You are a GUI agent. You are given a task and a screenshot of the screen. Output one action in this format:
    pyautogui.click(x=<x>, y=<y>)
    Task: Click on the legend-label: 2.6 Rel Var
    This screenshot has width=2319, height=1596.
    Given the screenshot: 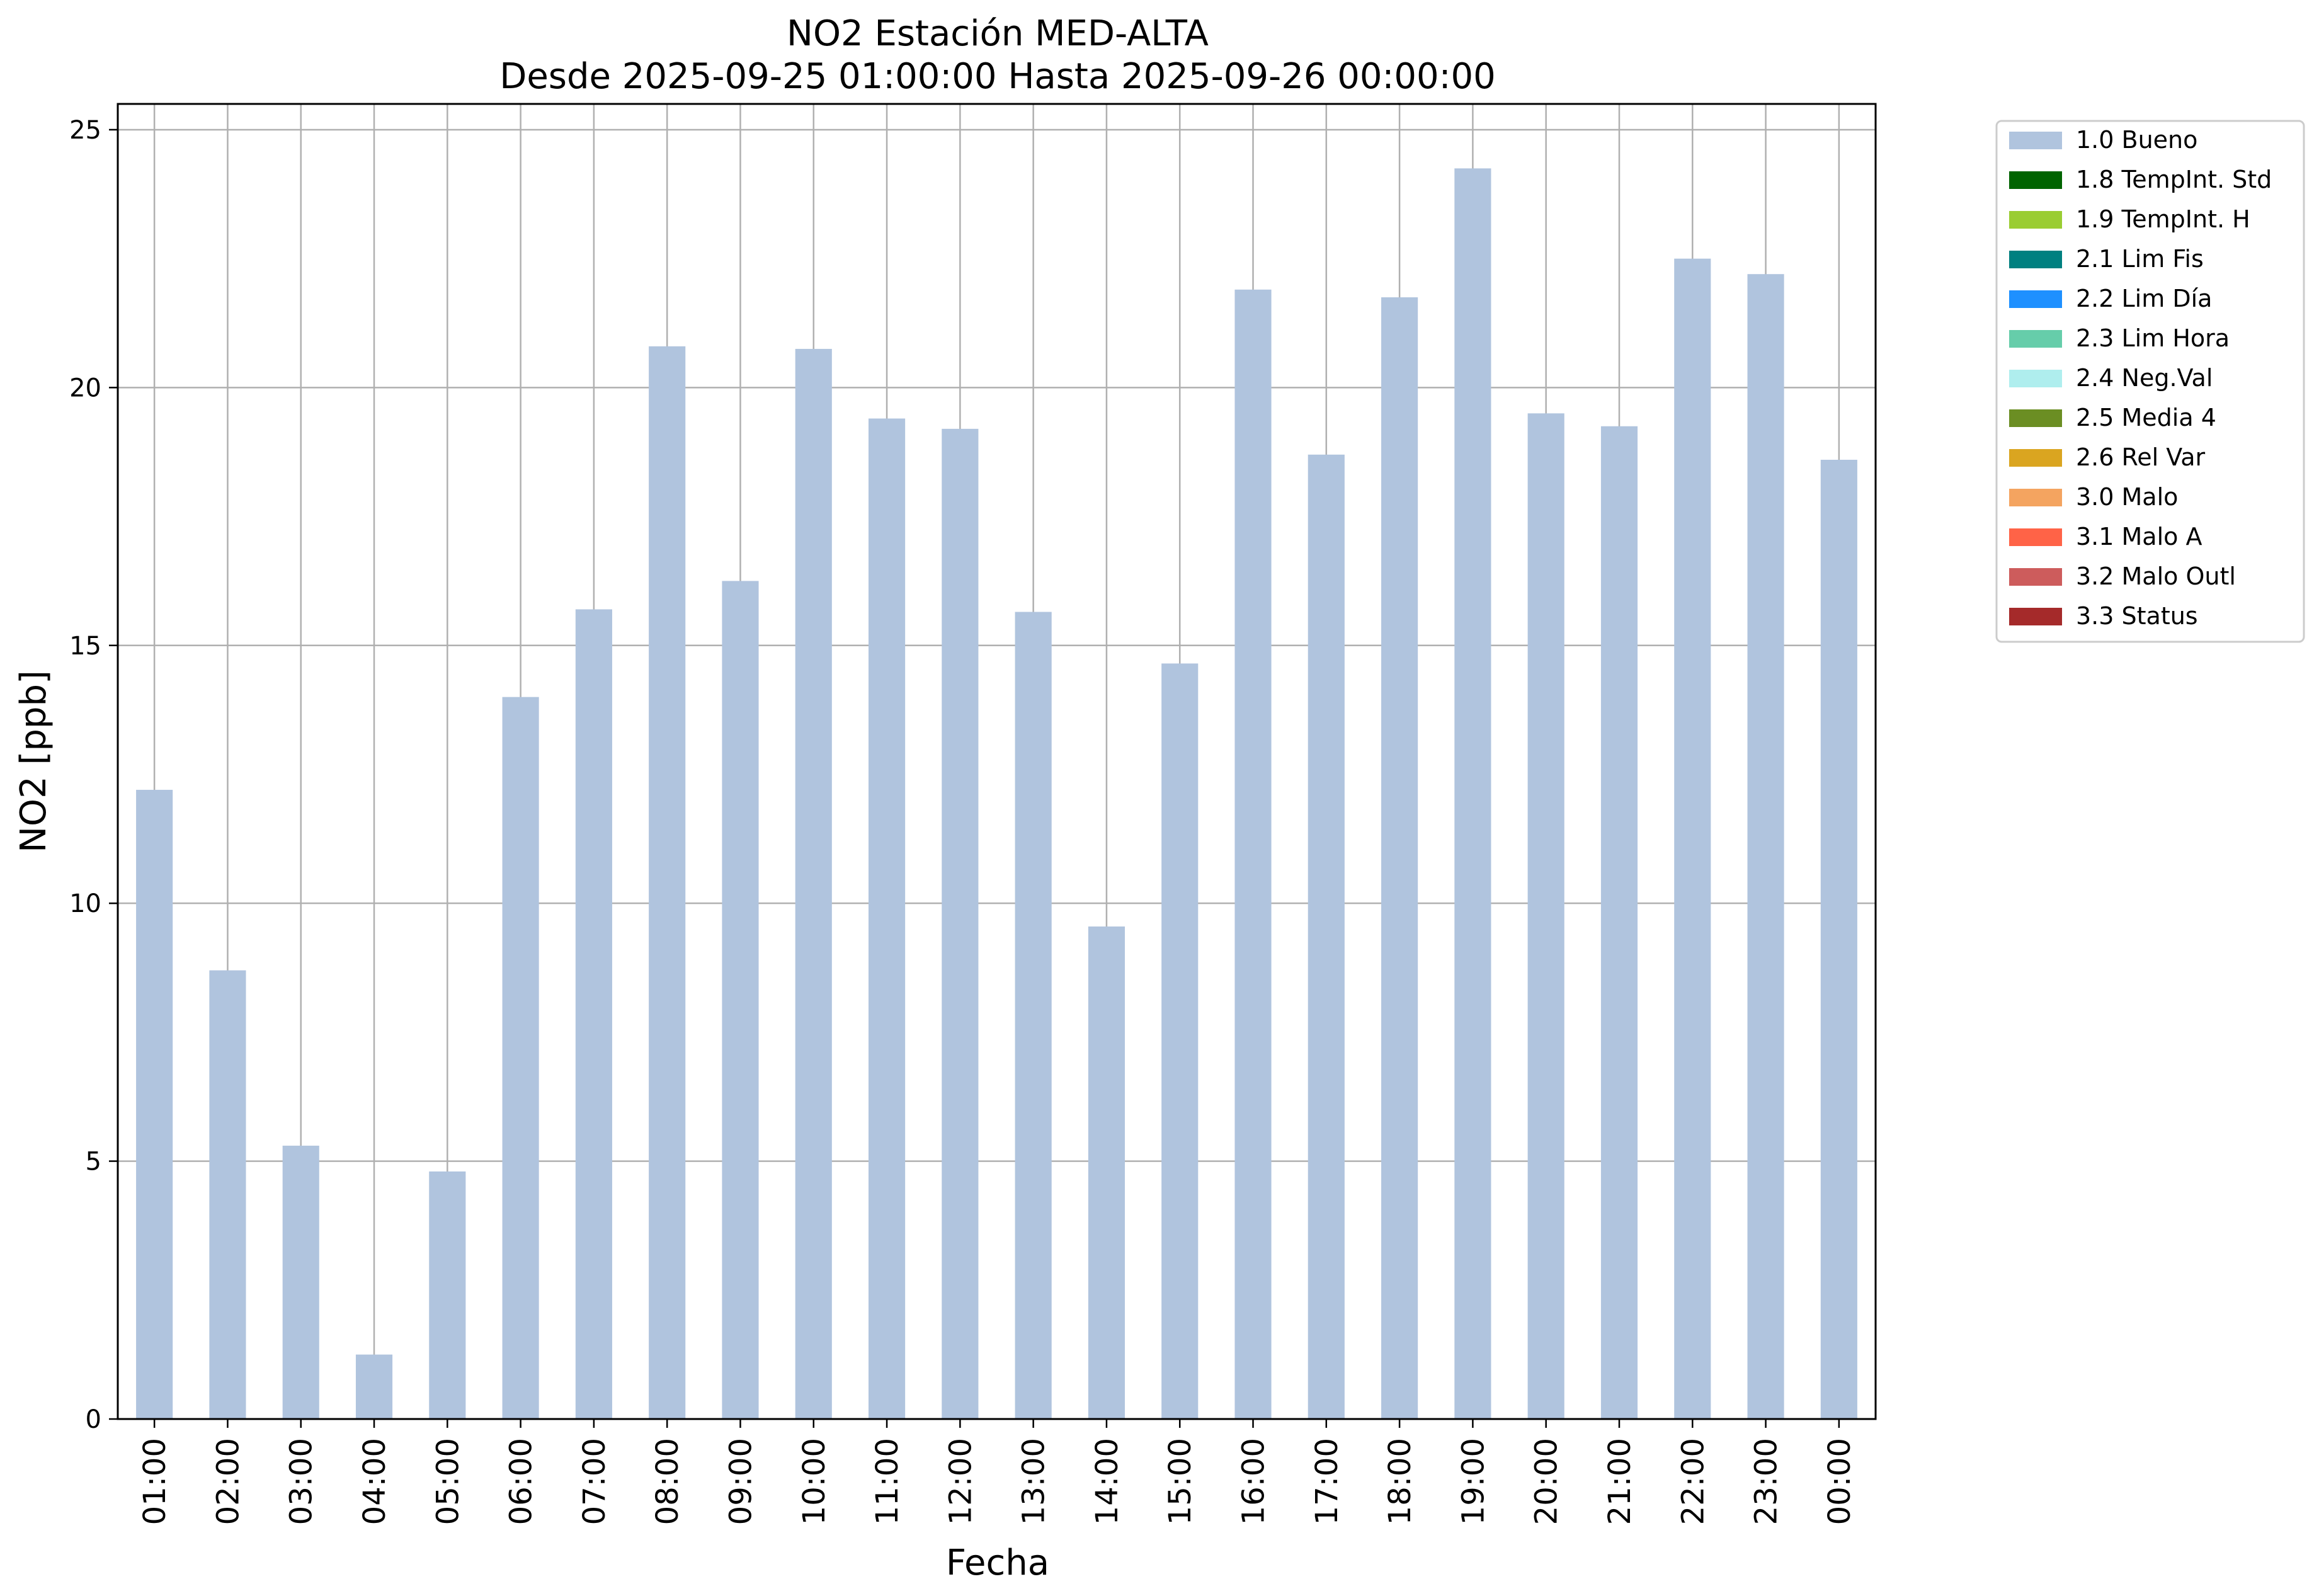 What is the action you would take?
    pyautogui.click(x=2141, y=457)
    